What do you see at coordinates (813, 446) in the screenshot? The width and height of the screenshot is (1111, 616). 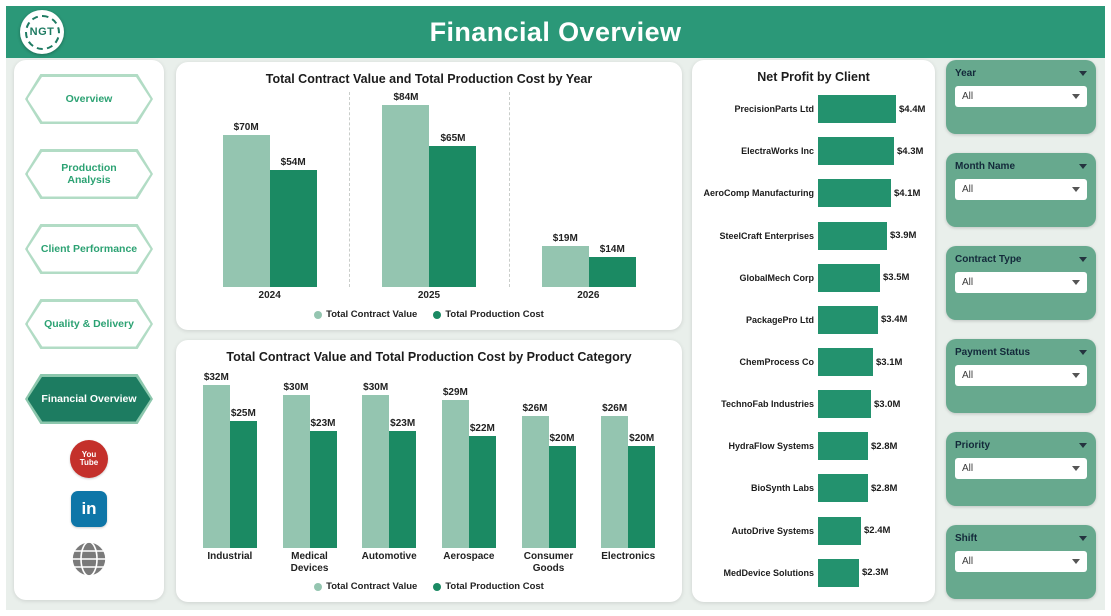 I see `client-row: HydraFlow Systems $2.8M` at bounding box center [813, 446].